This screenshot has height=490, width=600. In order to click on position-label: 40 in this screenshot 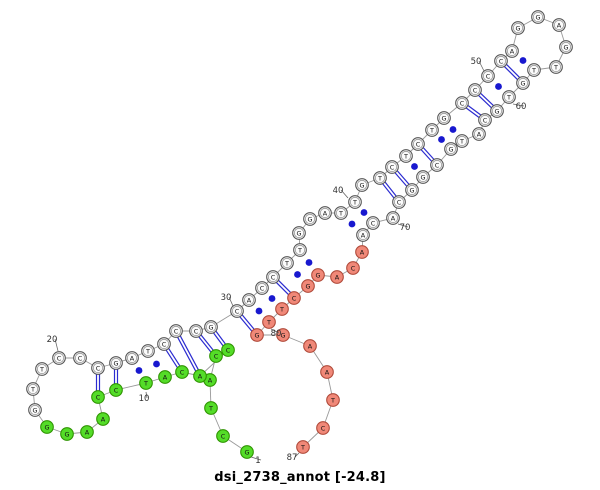, I will do `click(338, 191)`.